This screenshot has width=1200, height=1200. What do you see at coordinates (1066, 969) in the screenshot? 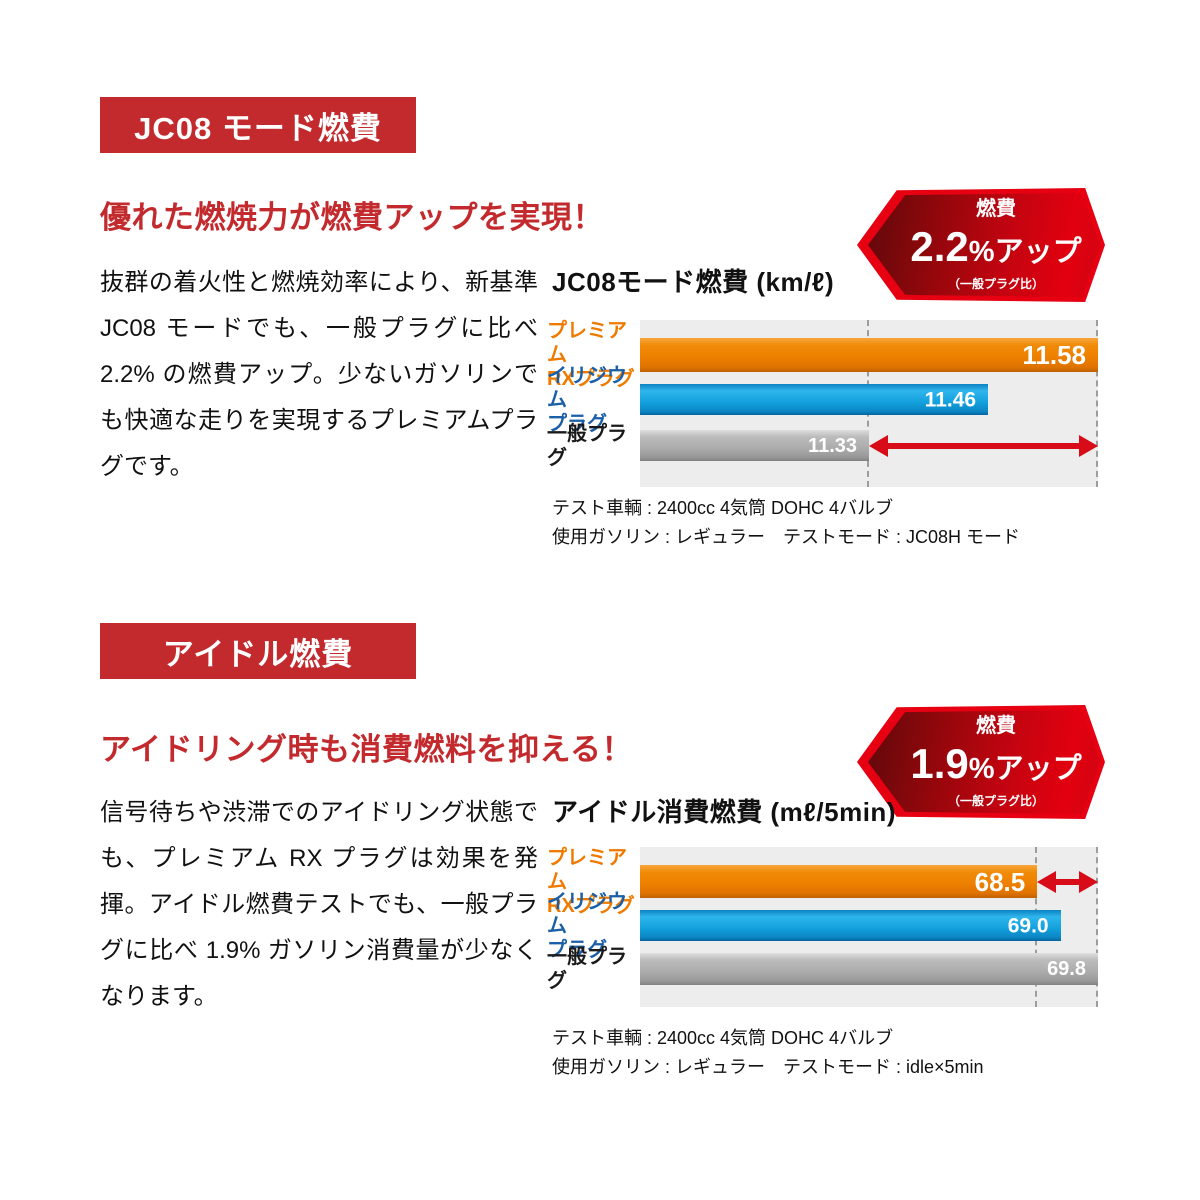
I see `bar-value-label: 69.8` at bounding box center [1066, 969].